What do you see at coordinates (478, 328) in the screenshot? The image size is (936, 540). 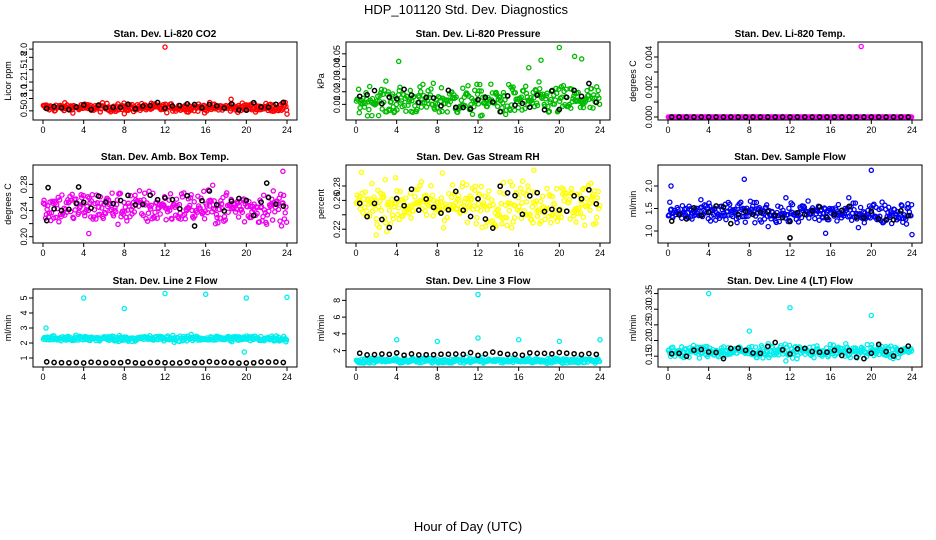 I see `plot-frame` at bounding box center [478, 328].